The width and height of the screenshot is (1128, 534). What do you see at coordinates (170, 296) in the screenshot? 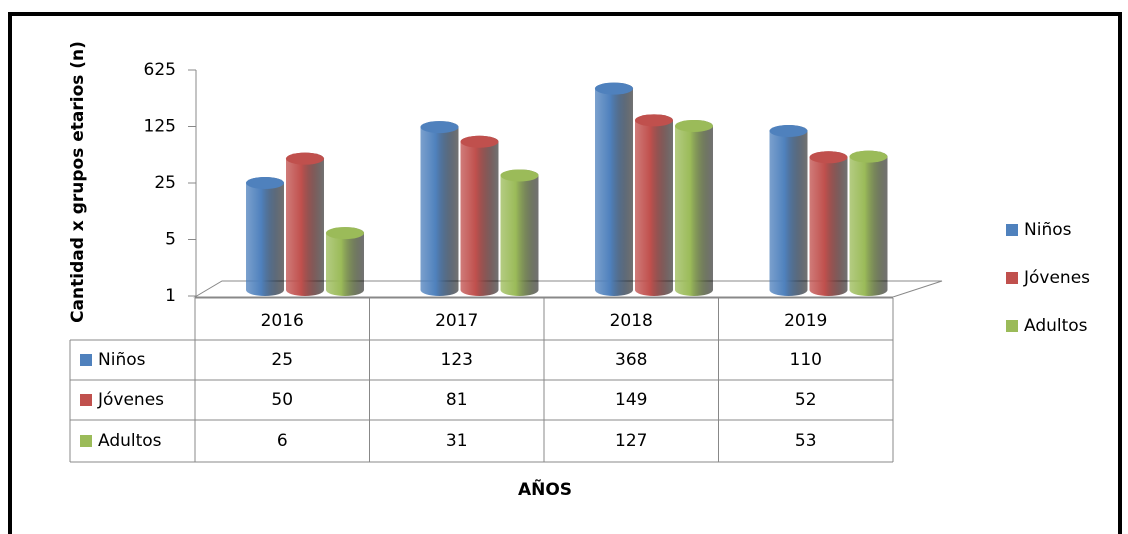
I see `y-tick-label: 1` at bounding box center [170, 296].